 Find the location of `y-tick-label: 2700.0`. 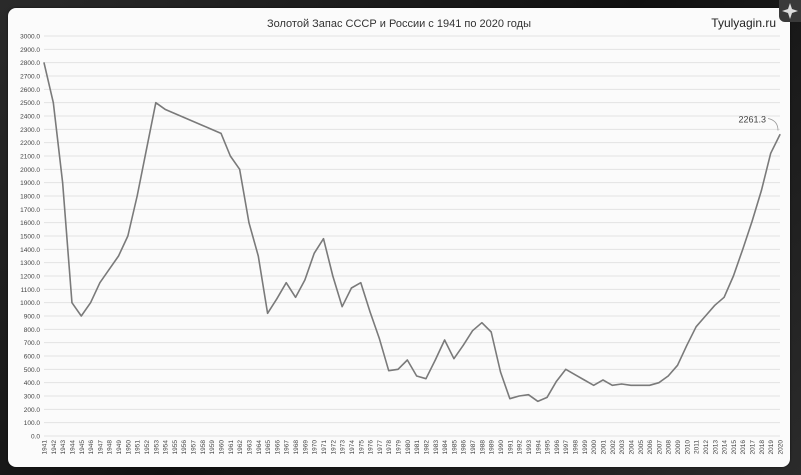

y-tick-label: 2700.0 is located at coordinates (30, 77).